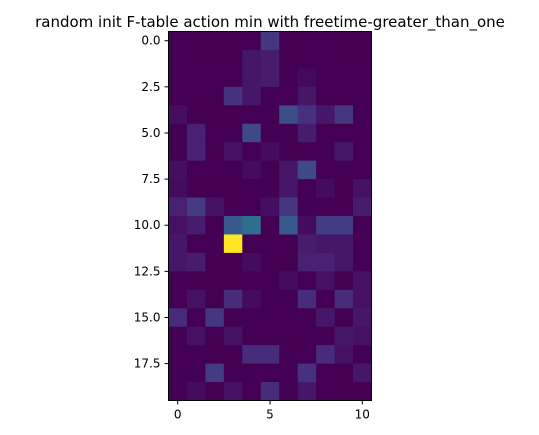  What do you see at coordinates (147, 225) in the screenshot?
I see `y-tick-label: 10.0` at bounding box center [147, 225].